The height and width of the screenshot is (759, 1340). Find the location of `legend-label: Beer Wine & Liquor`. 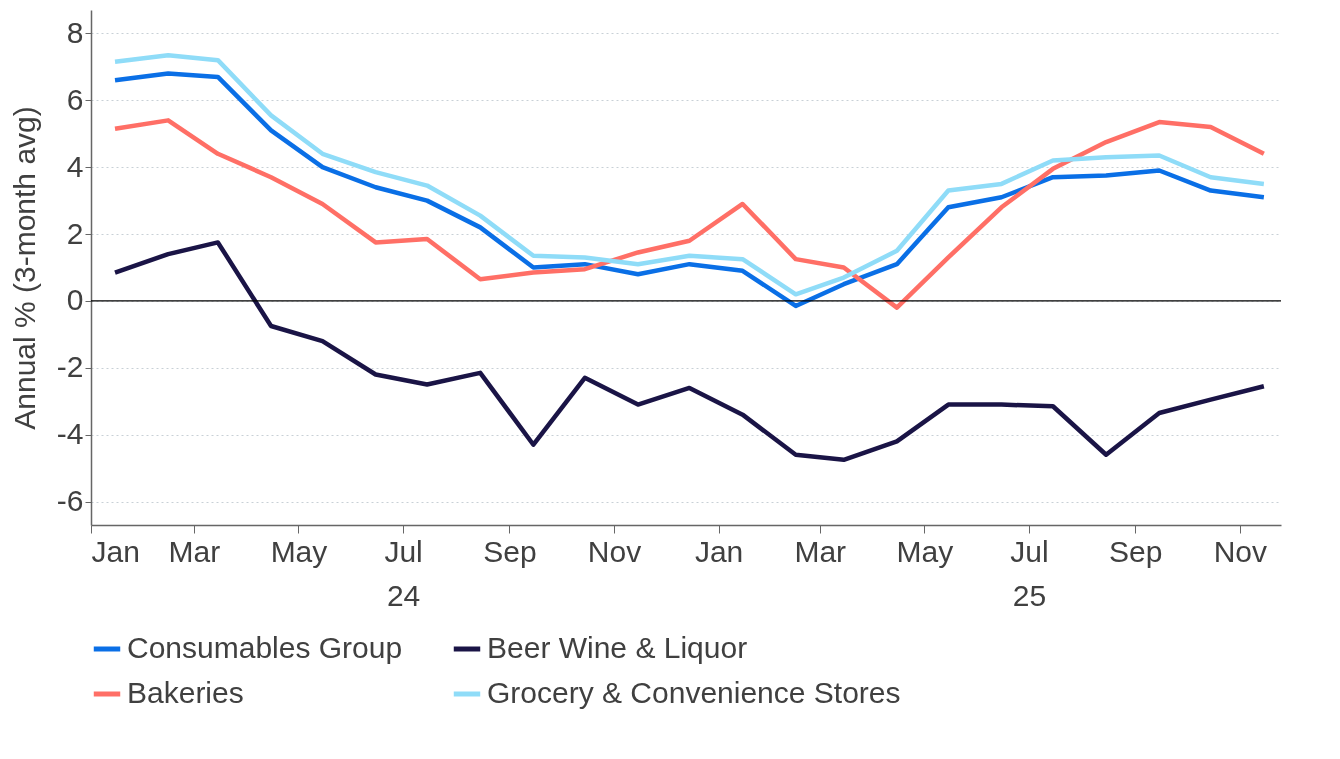

legend-label: Beer Wine & Liquor is located at coordinates (617, 647).